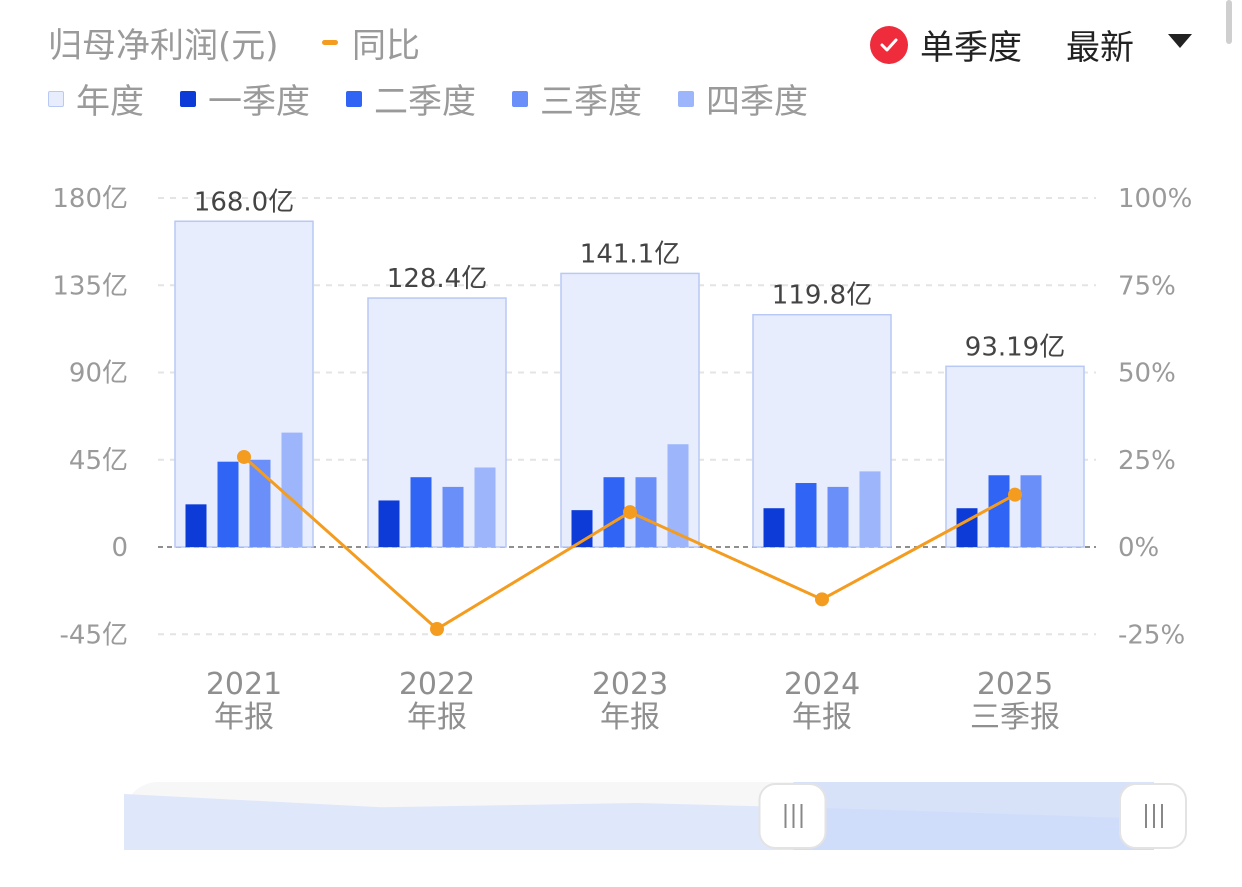 The width and height of the screenshot is (1242, 887). I want to click on x-tick-year: 2022, so click(437, 684).